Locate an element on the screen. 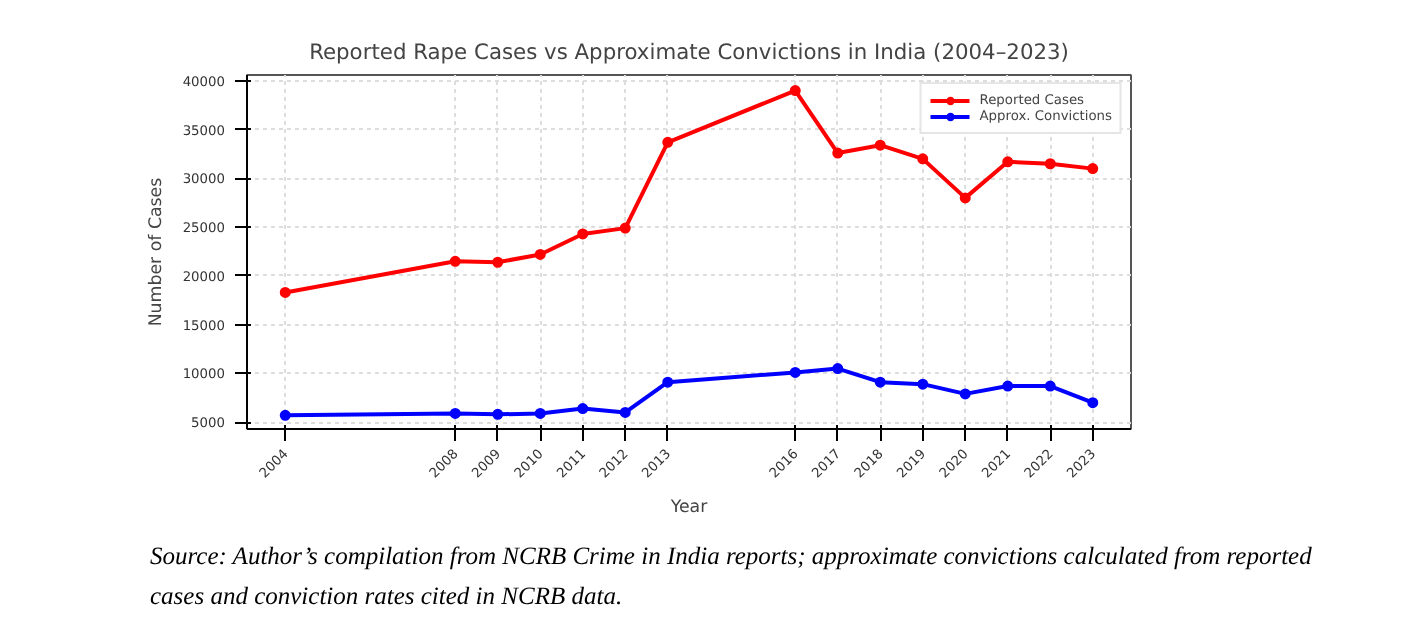 This screenshot has width=1414, height=644. x-axis-title: Year is located at coordinates (688, 508).